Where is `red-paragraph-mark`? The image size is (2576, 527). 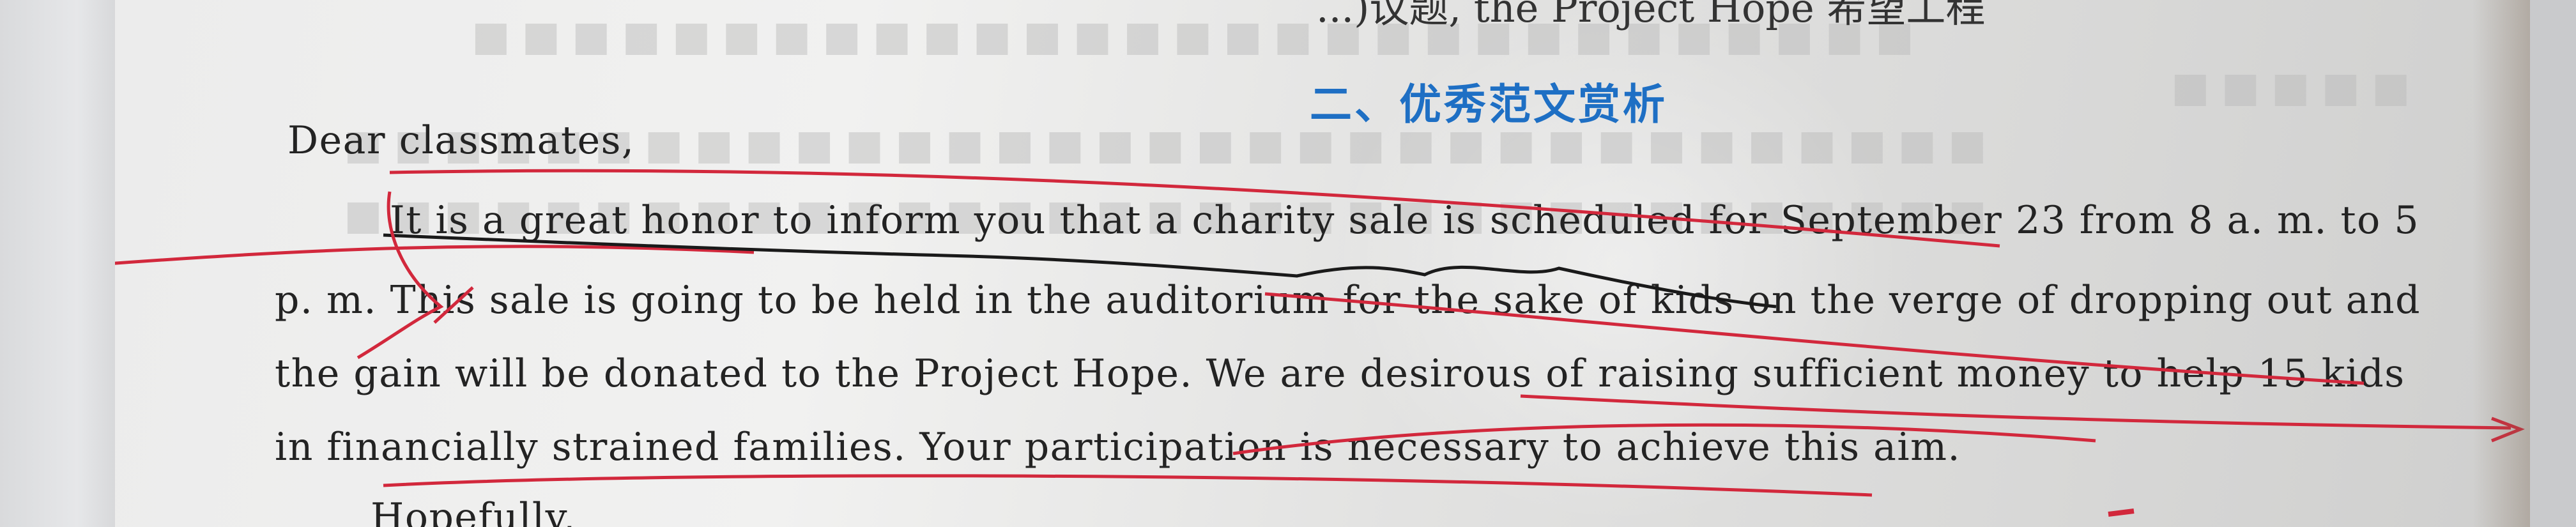 red-paragraph-mark is located at coordinates (400, 275).